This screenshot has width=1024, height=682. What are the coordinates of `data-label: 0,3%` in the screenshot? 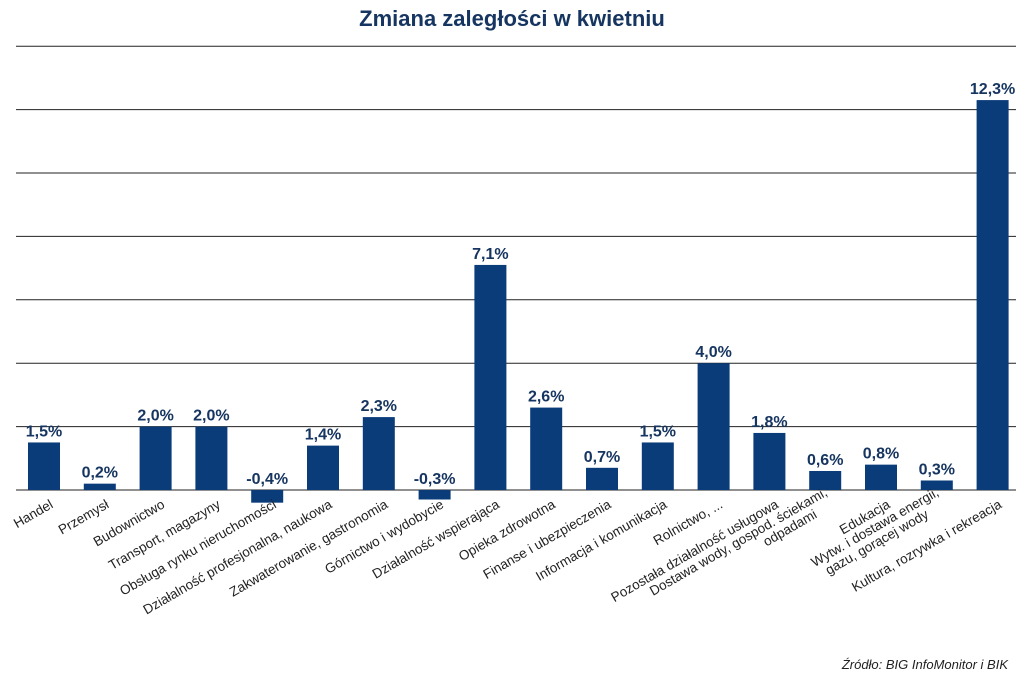 It's located at (937, 469).